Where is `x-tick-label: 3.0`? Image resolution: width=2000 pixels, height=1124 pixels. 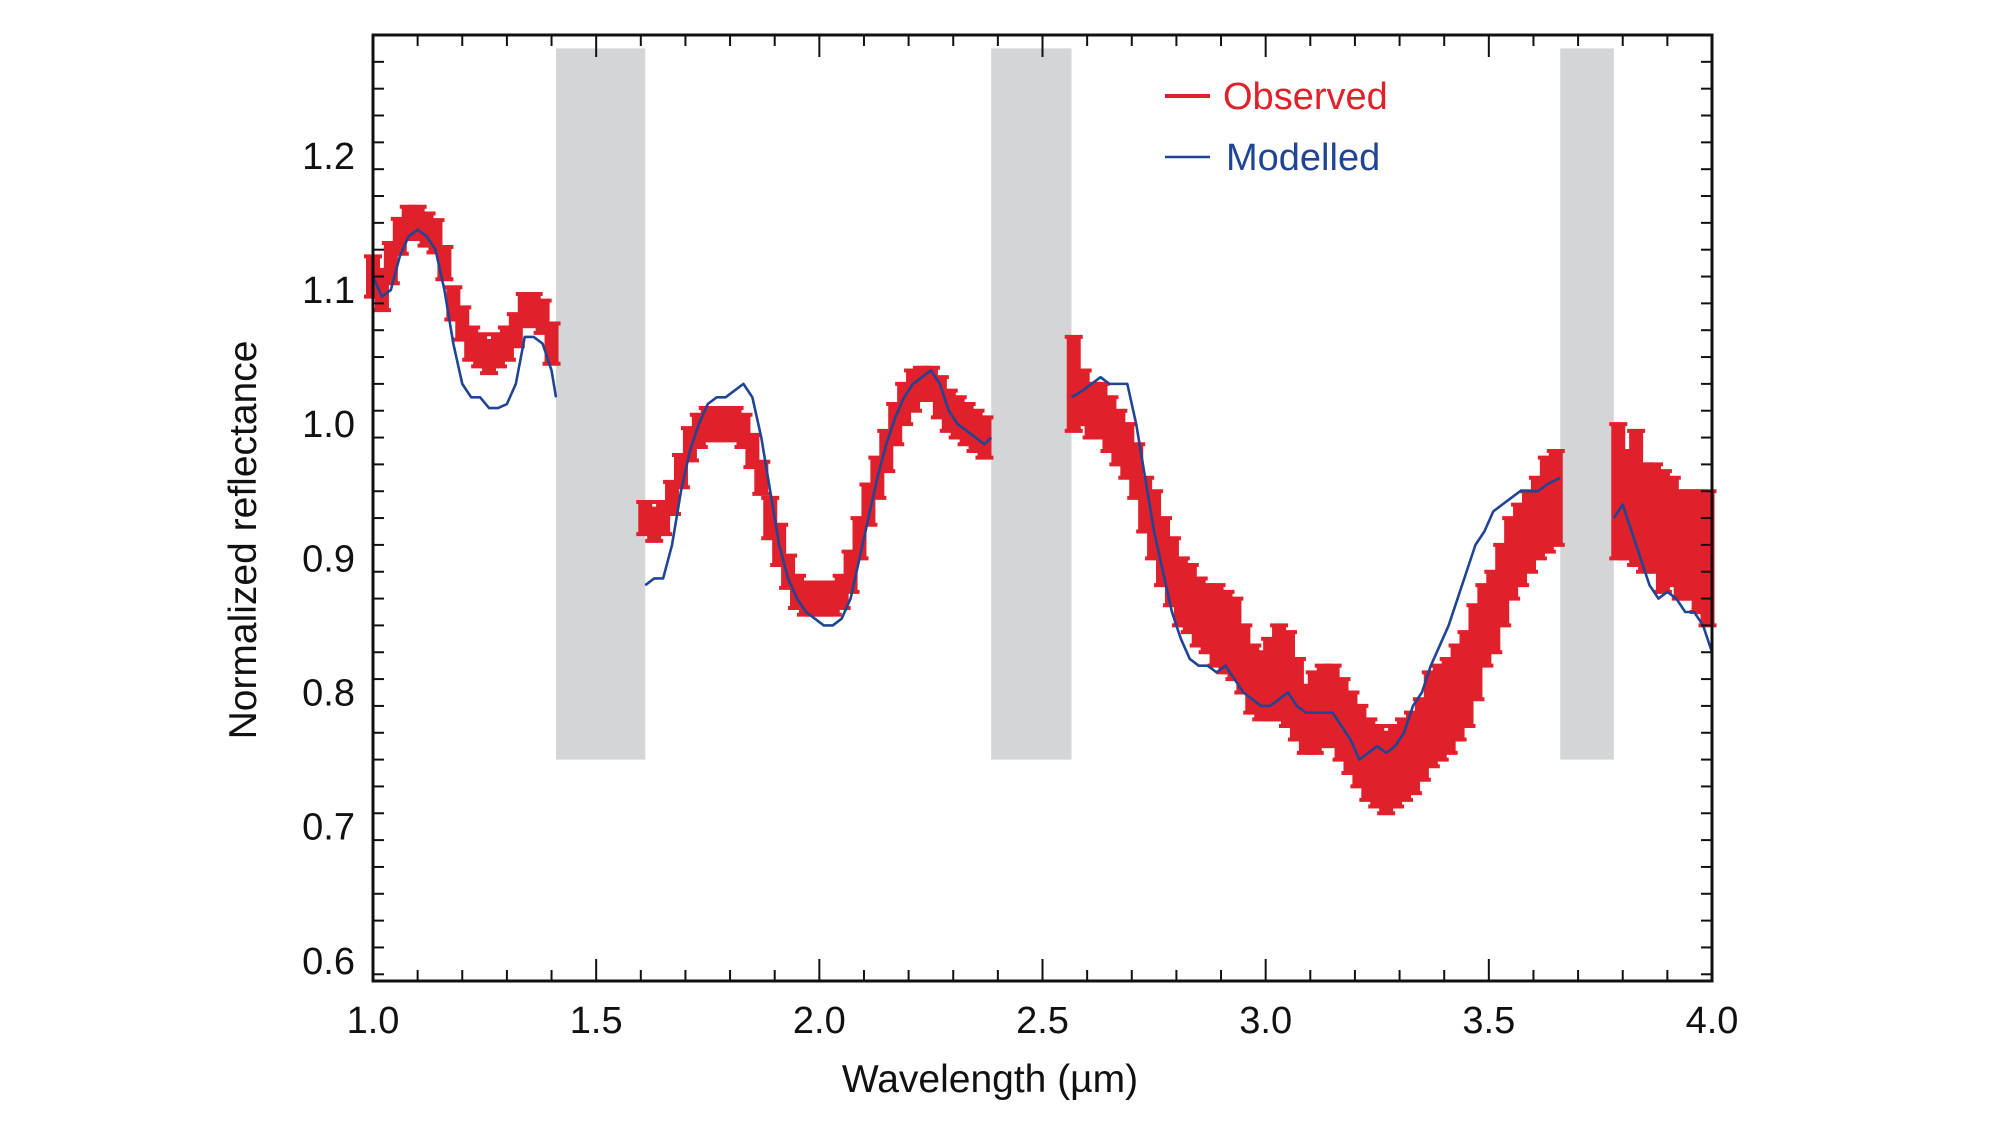
x-tick-label: 3.0 is located at coordinates (1265, 1021).